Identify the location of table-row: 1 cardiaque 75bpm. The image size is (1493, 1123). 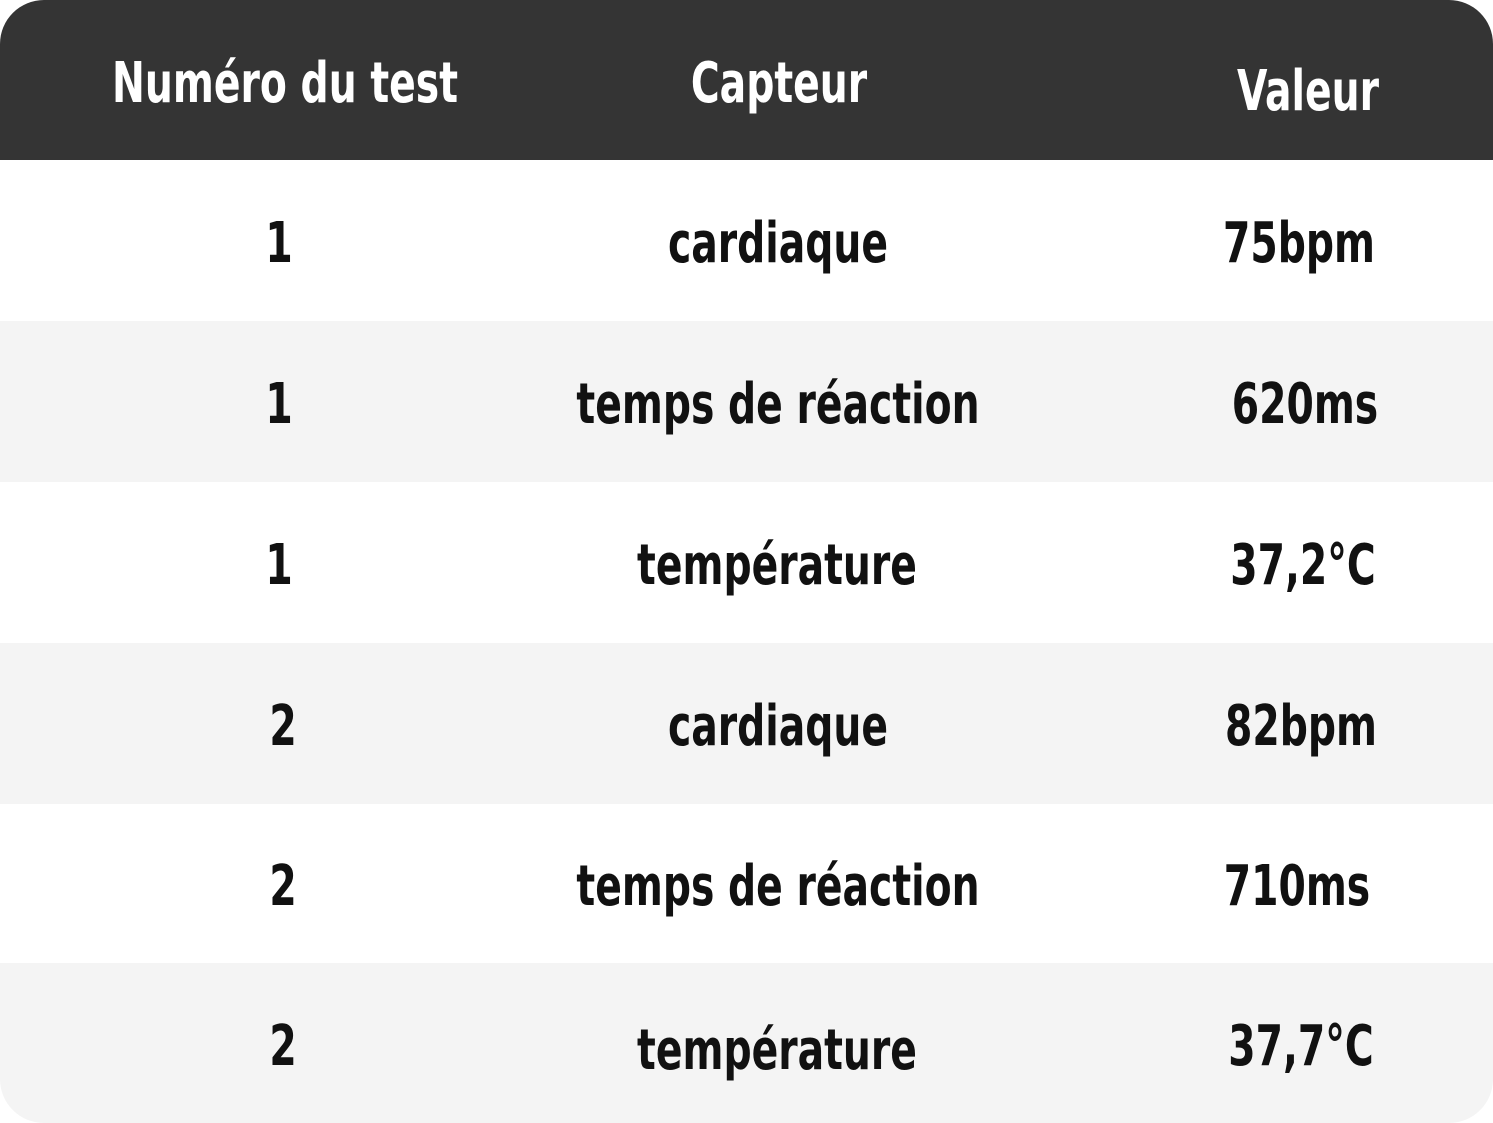
(746, 240).